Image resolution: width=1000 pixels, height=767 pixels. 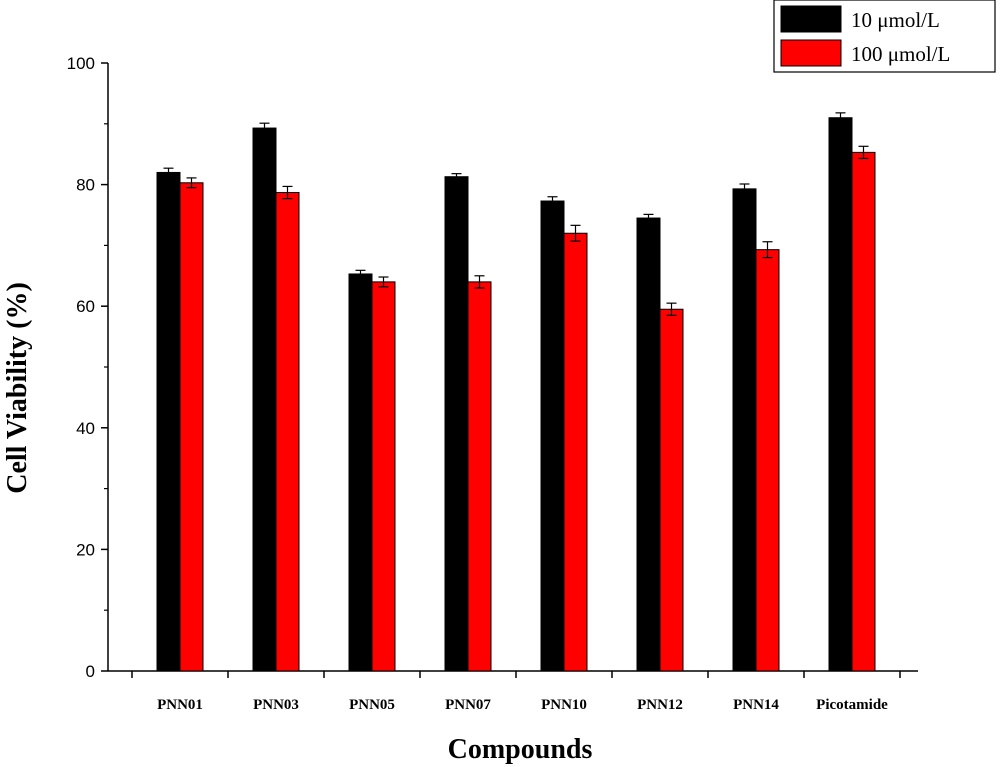 What do you see at coordinates (287, 432) in the screenshot?
I see `bar-100-umol-pnn03` at bounding box center [287, 432].